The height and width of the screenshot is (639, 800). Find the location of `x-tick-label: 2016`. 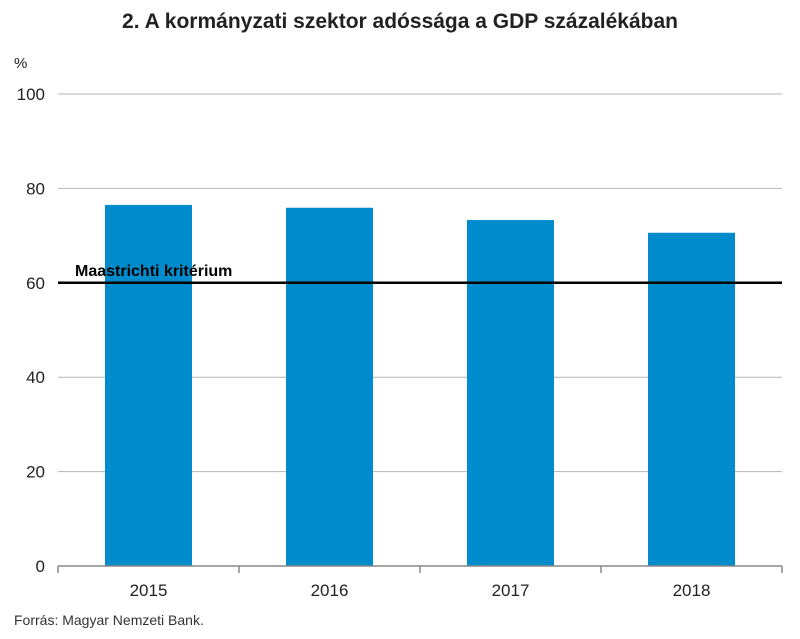

x-tick-label: 2016 is located at coordinates (330, 590).